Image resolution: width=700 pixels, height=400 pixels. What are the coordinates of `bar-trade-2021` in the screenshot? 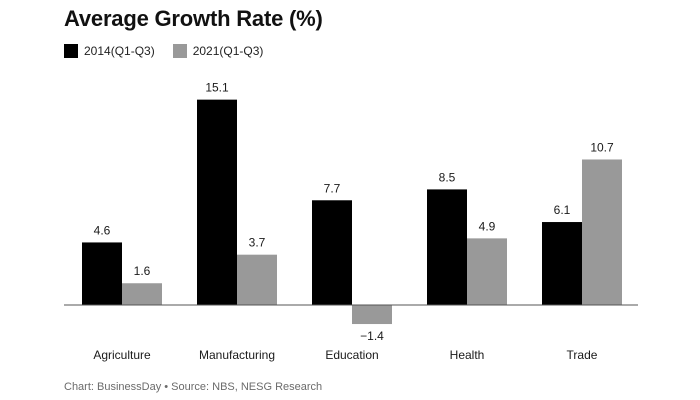 It's located at (602, 232).